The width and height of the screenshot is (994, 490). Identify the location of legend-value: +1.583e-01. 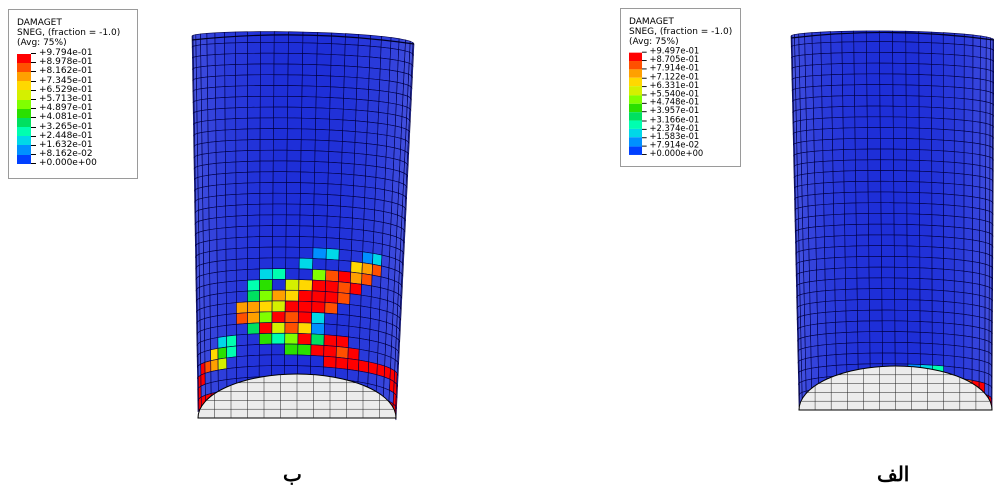
(674, 137).